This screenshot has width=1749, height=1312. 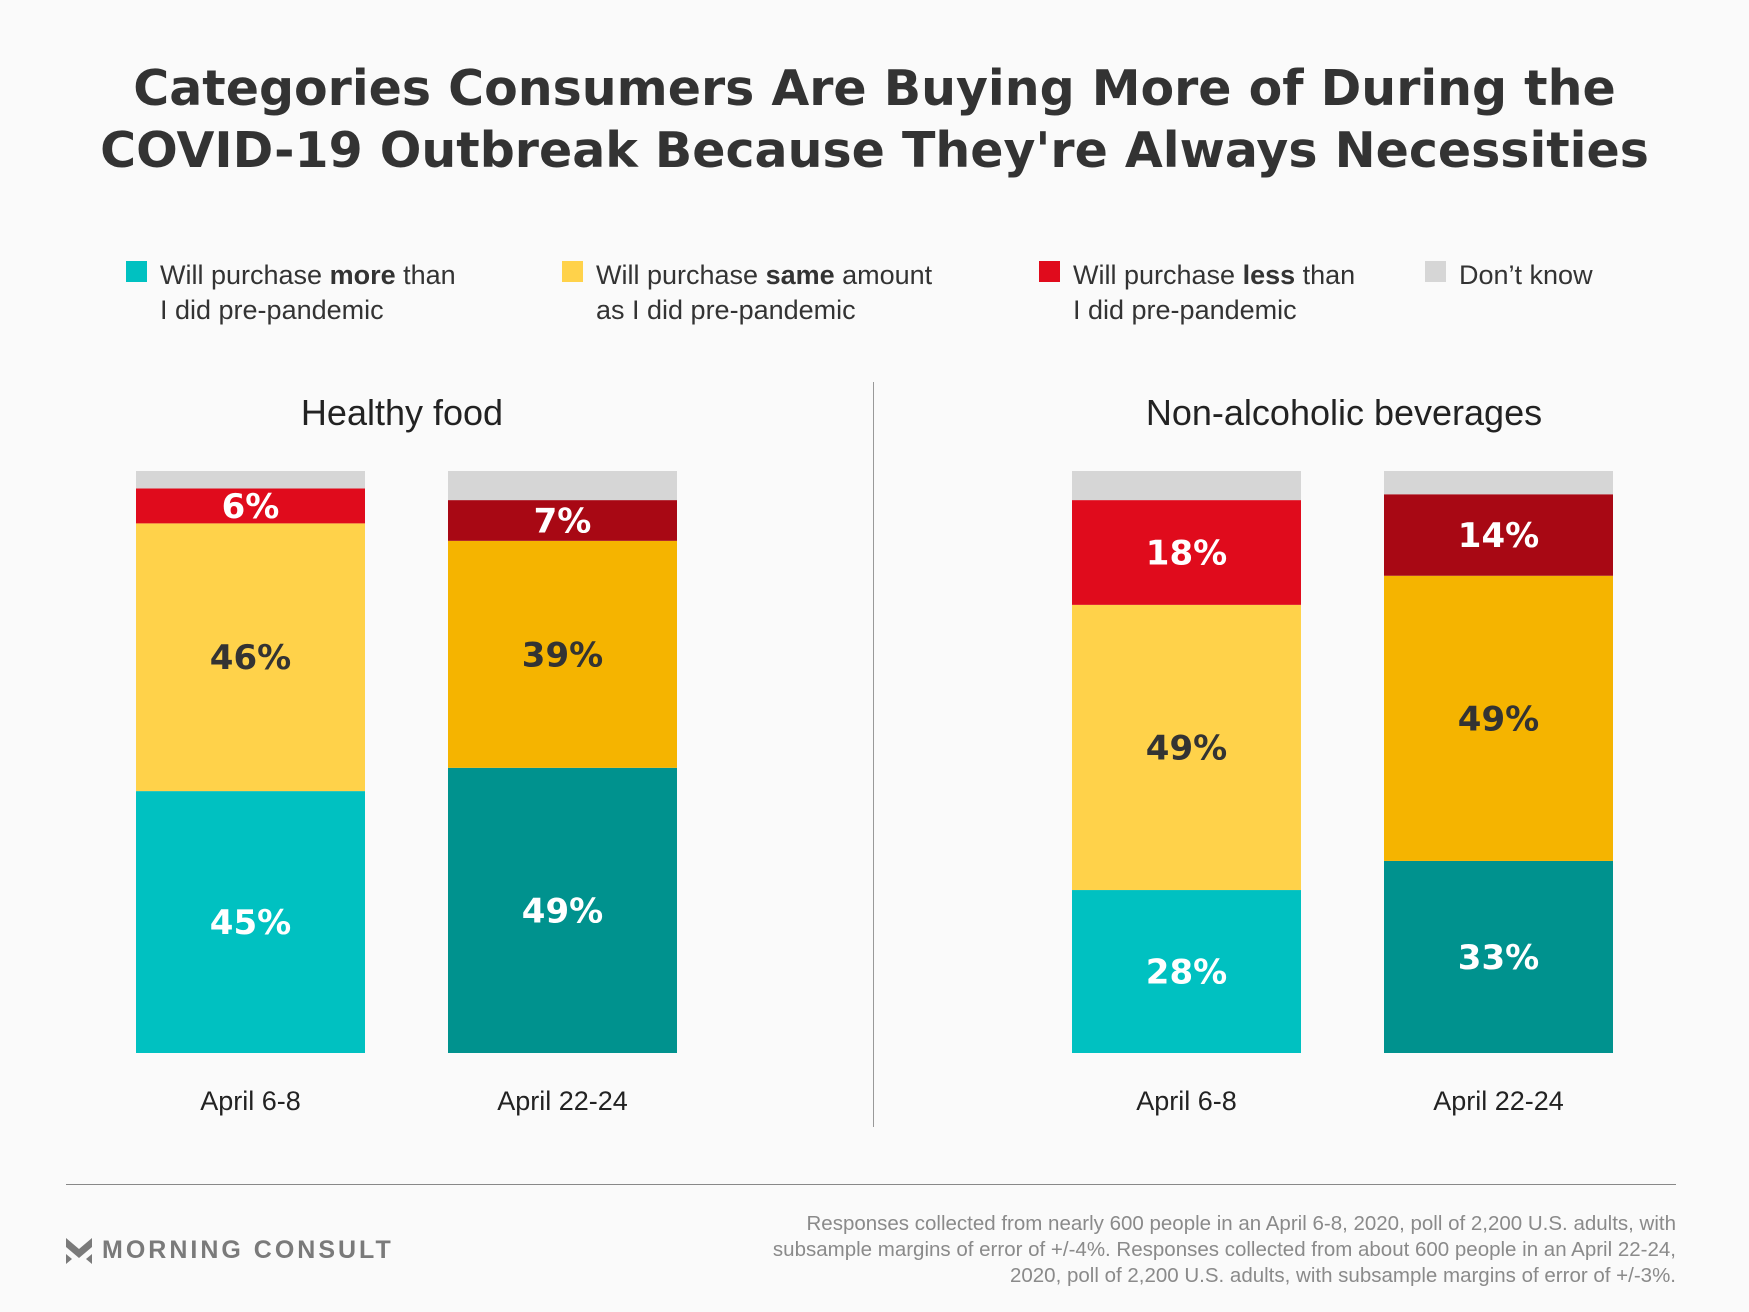 I want to click on bar-data-label-less: 6%, so click(x=251, y=507).